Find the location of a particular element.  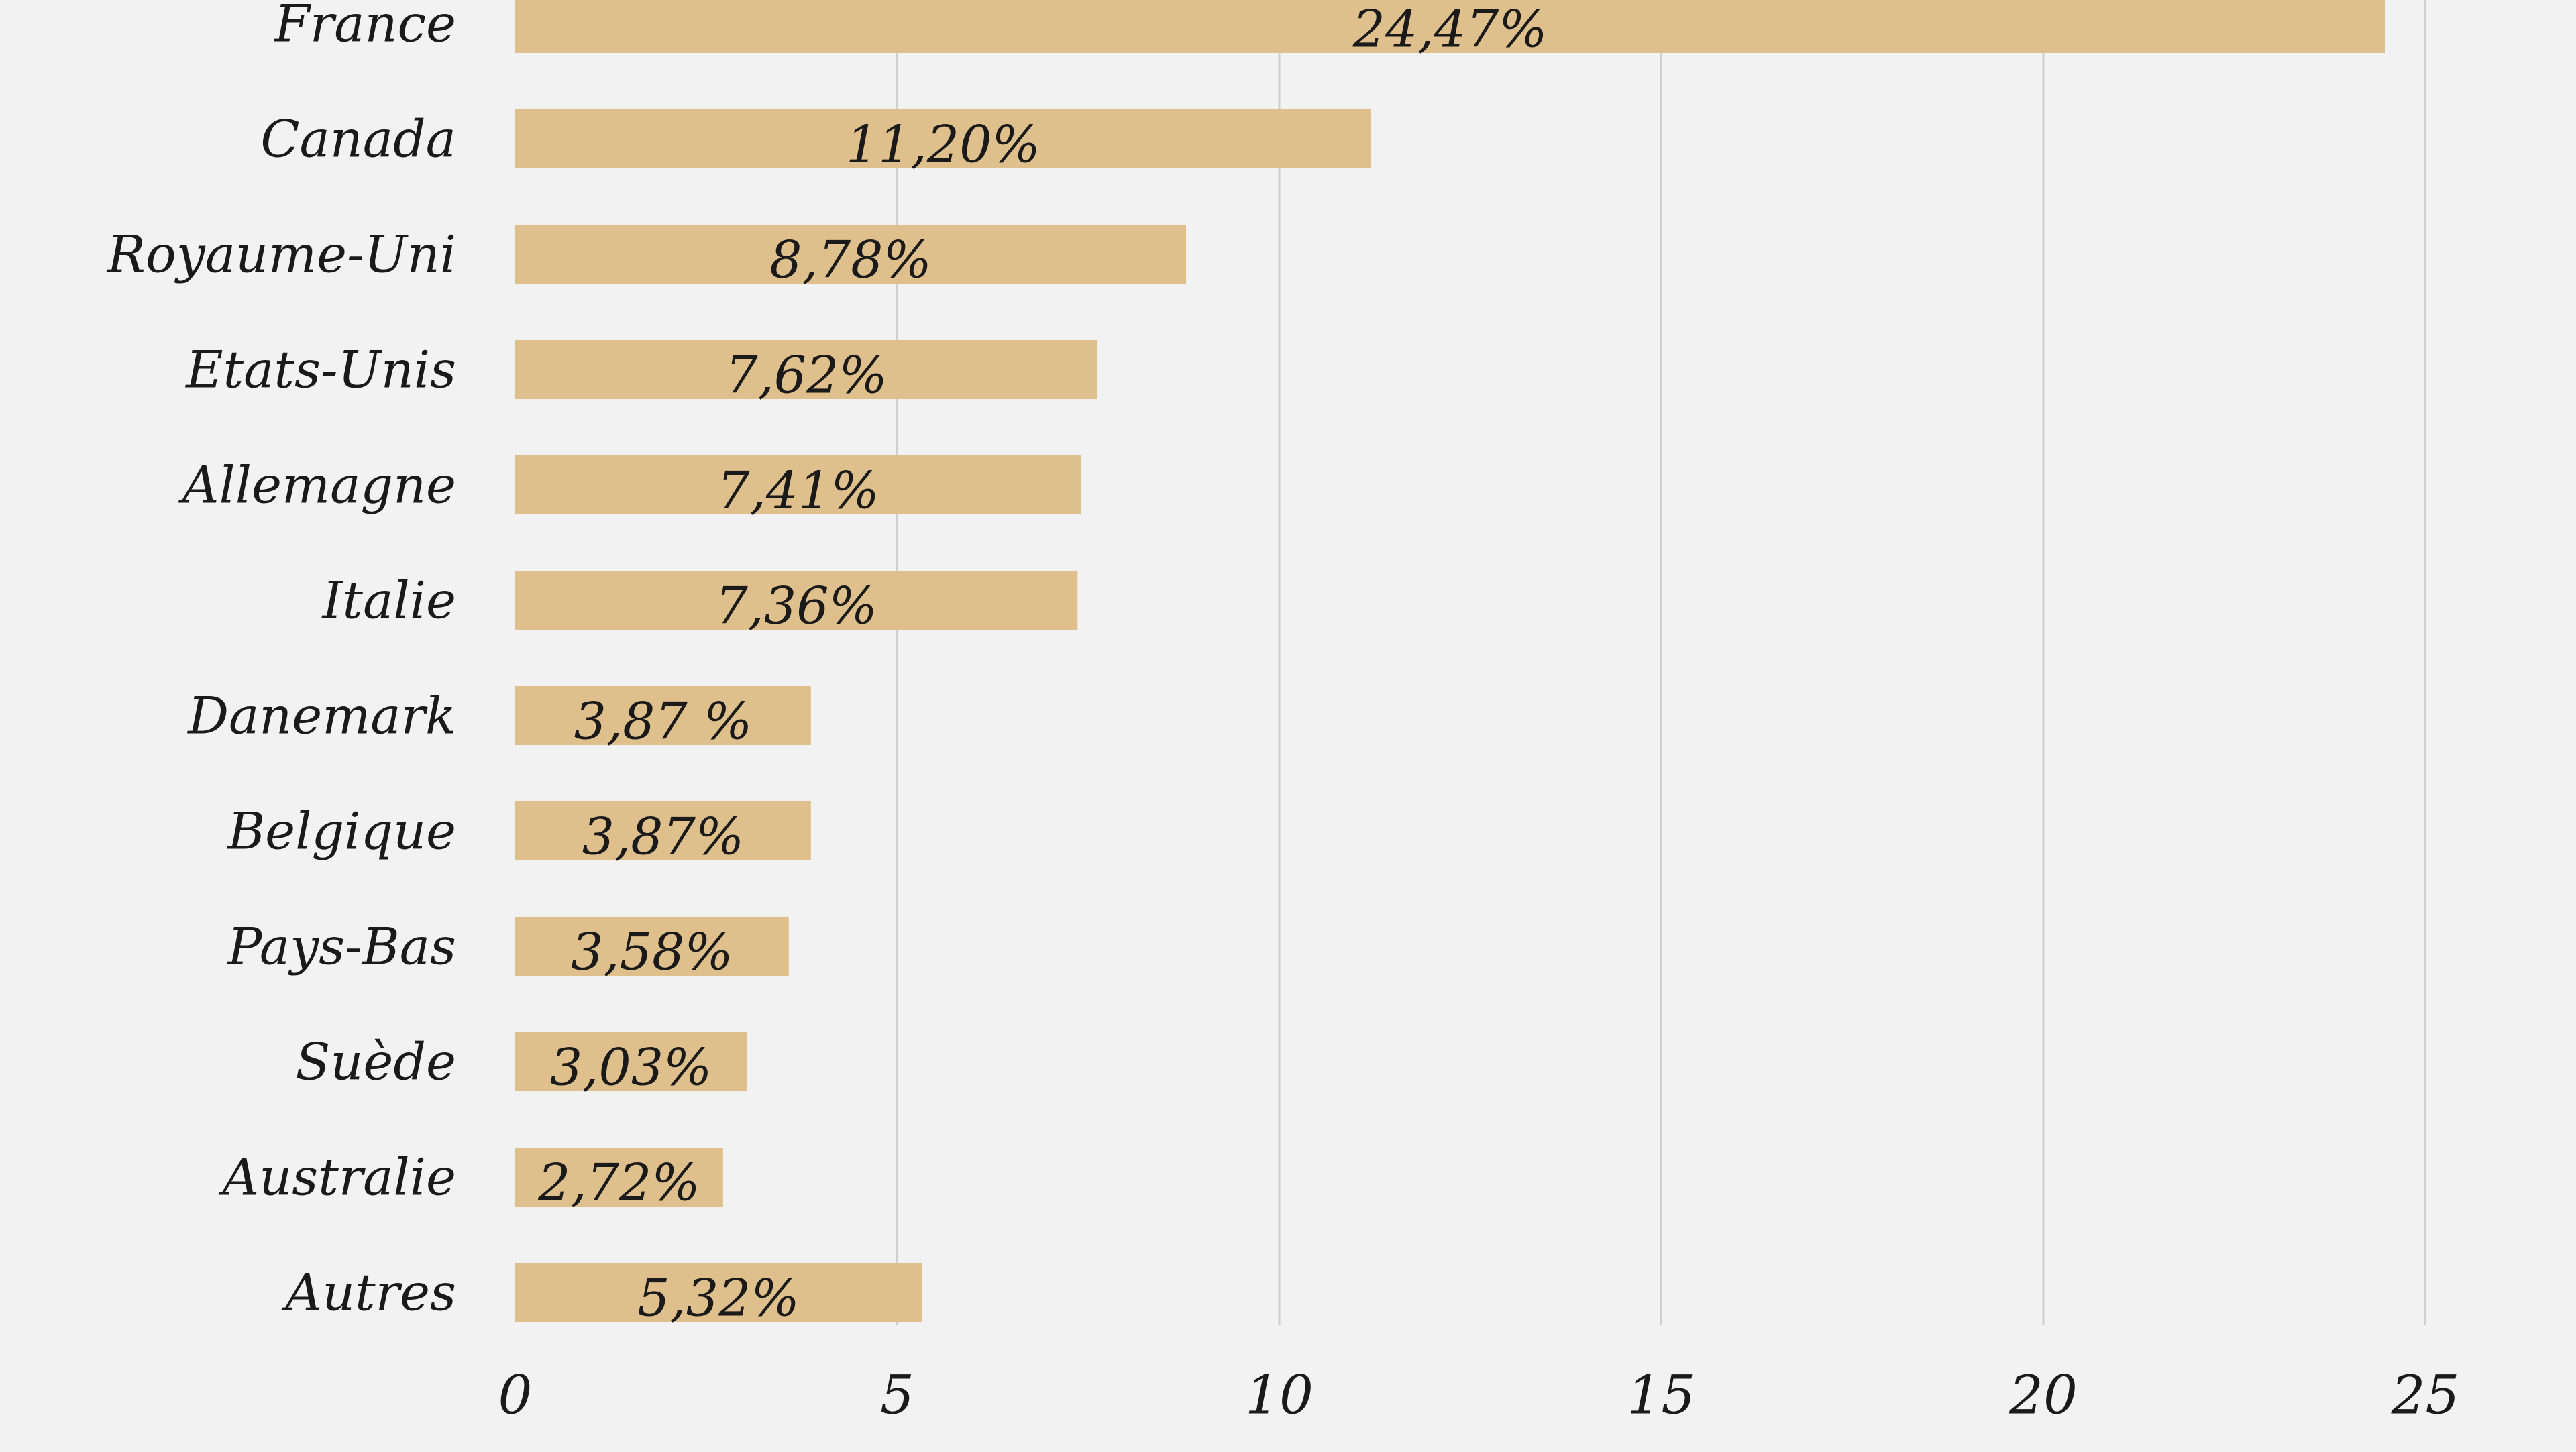

category-label: Suède is located at coordinates (375, 1062).